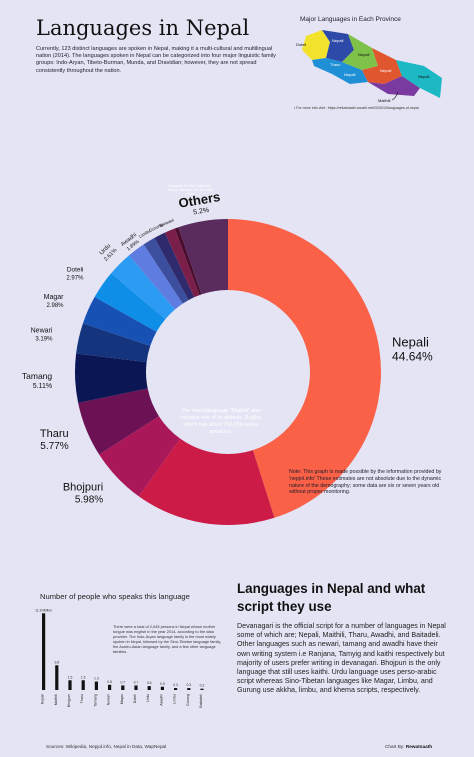  Describe the element at coordinates (69, 700) in the screenshot. I see `bar-category-label: Bhojpuri` at that location.